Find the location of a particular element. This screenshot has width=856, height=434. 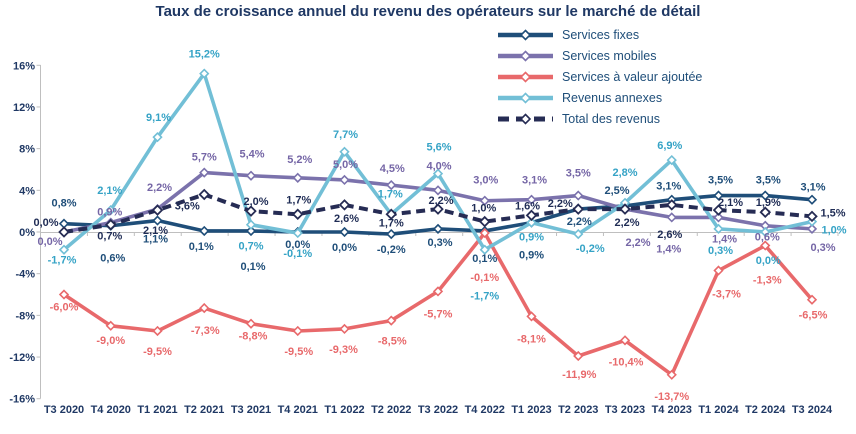

legend-item-services-valeur-ajoutee: Services à valeur ajoutée is located at coordinates (599, 76).